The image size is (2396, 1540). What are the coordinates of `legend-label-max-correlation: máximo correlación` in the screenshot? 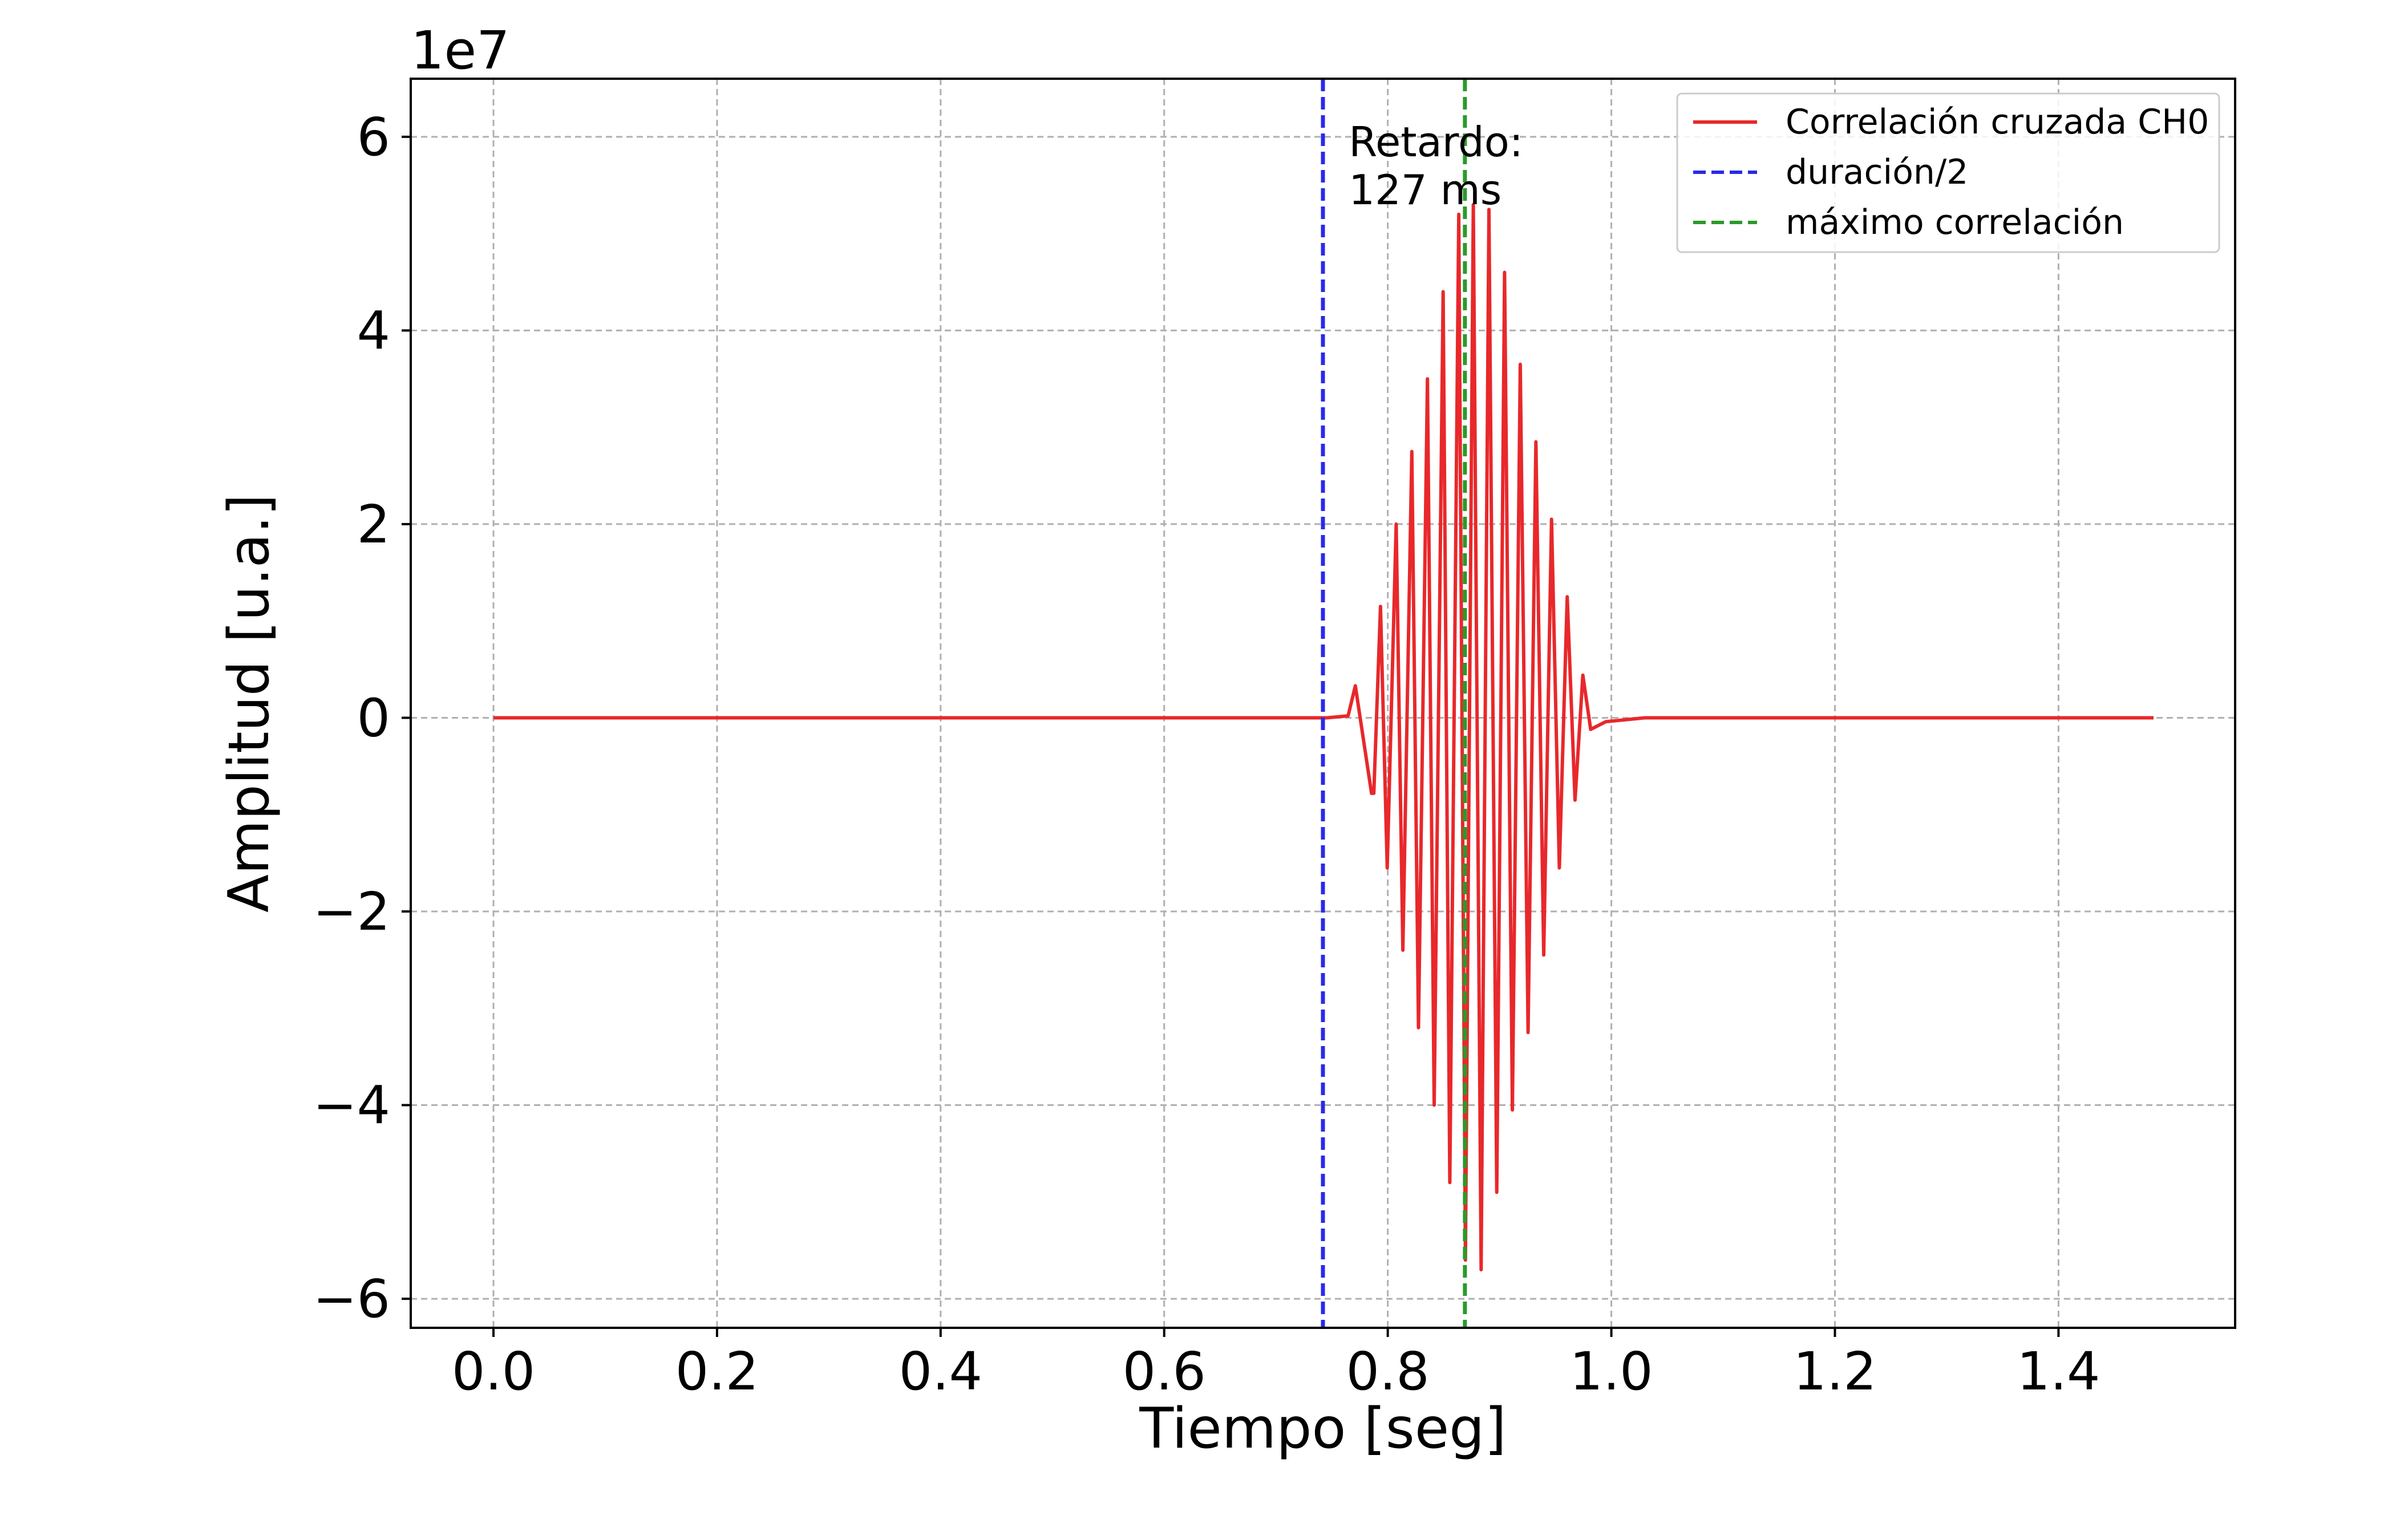 It's located at (1955, 222).